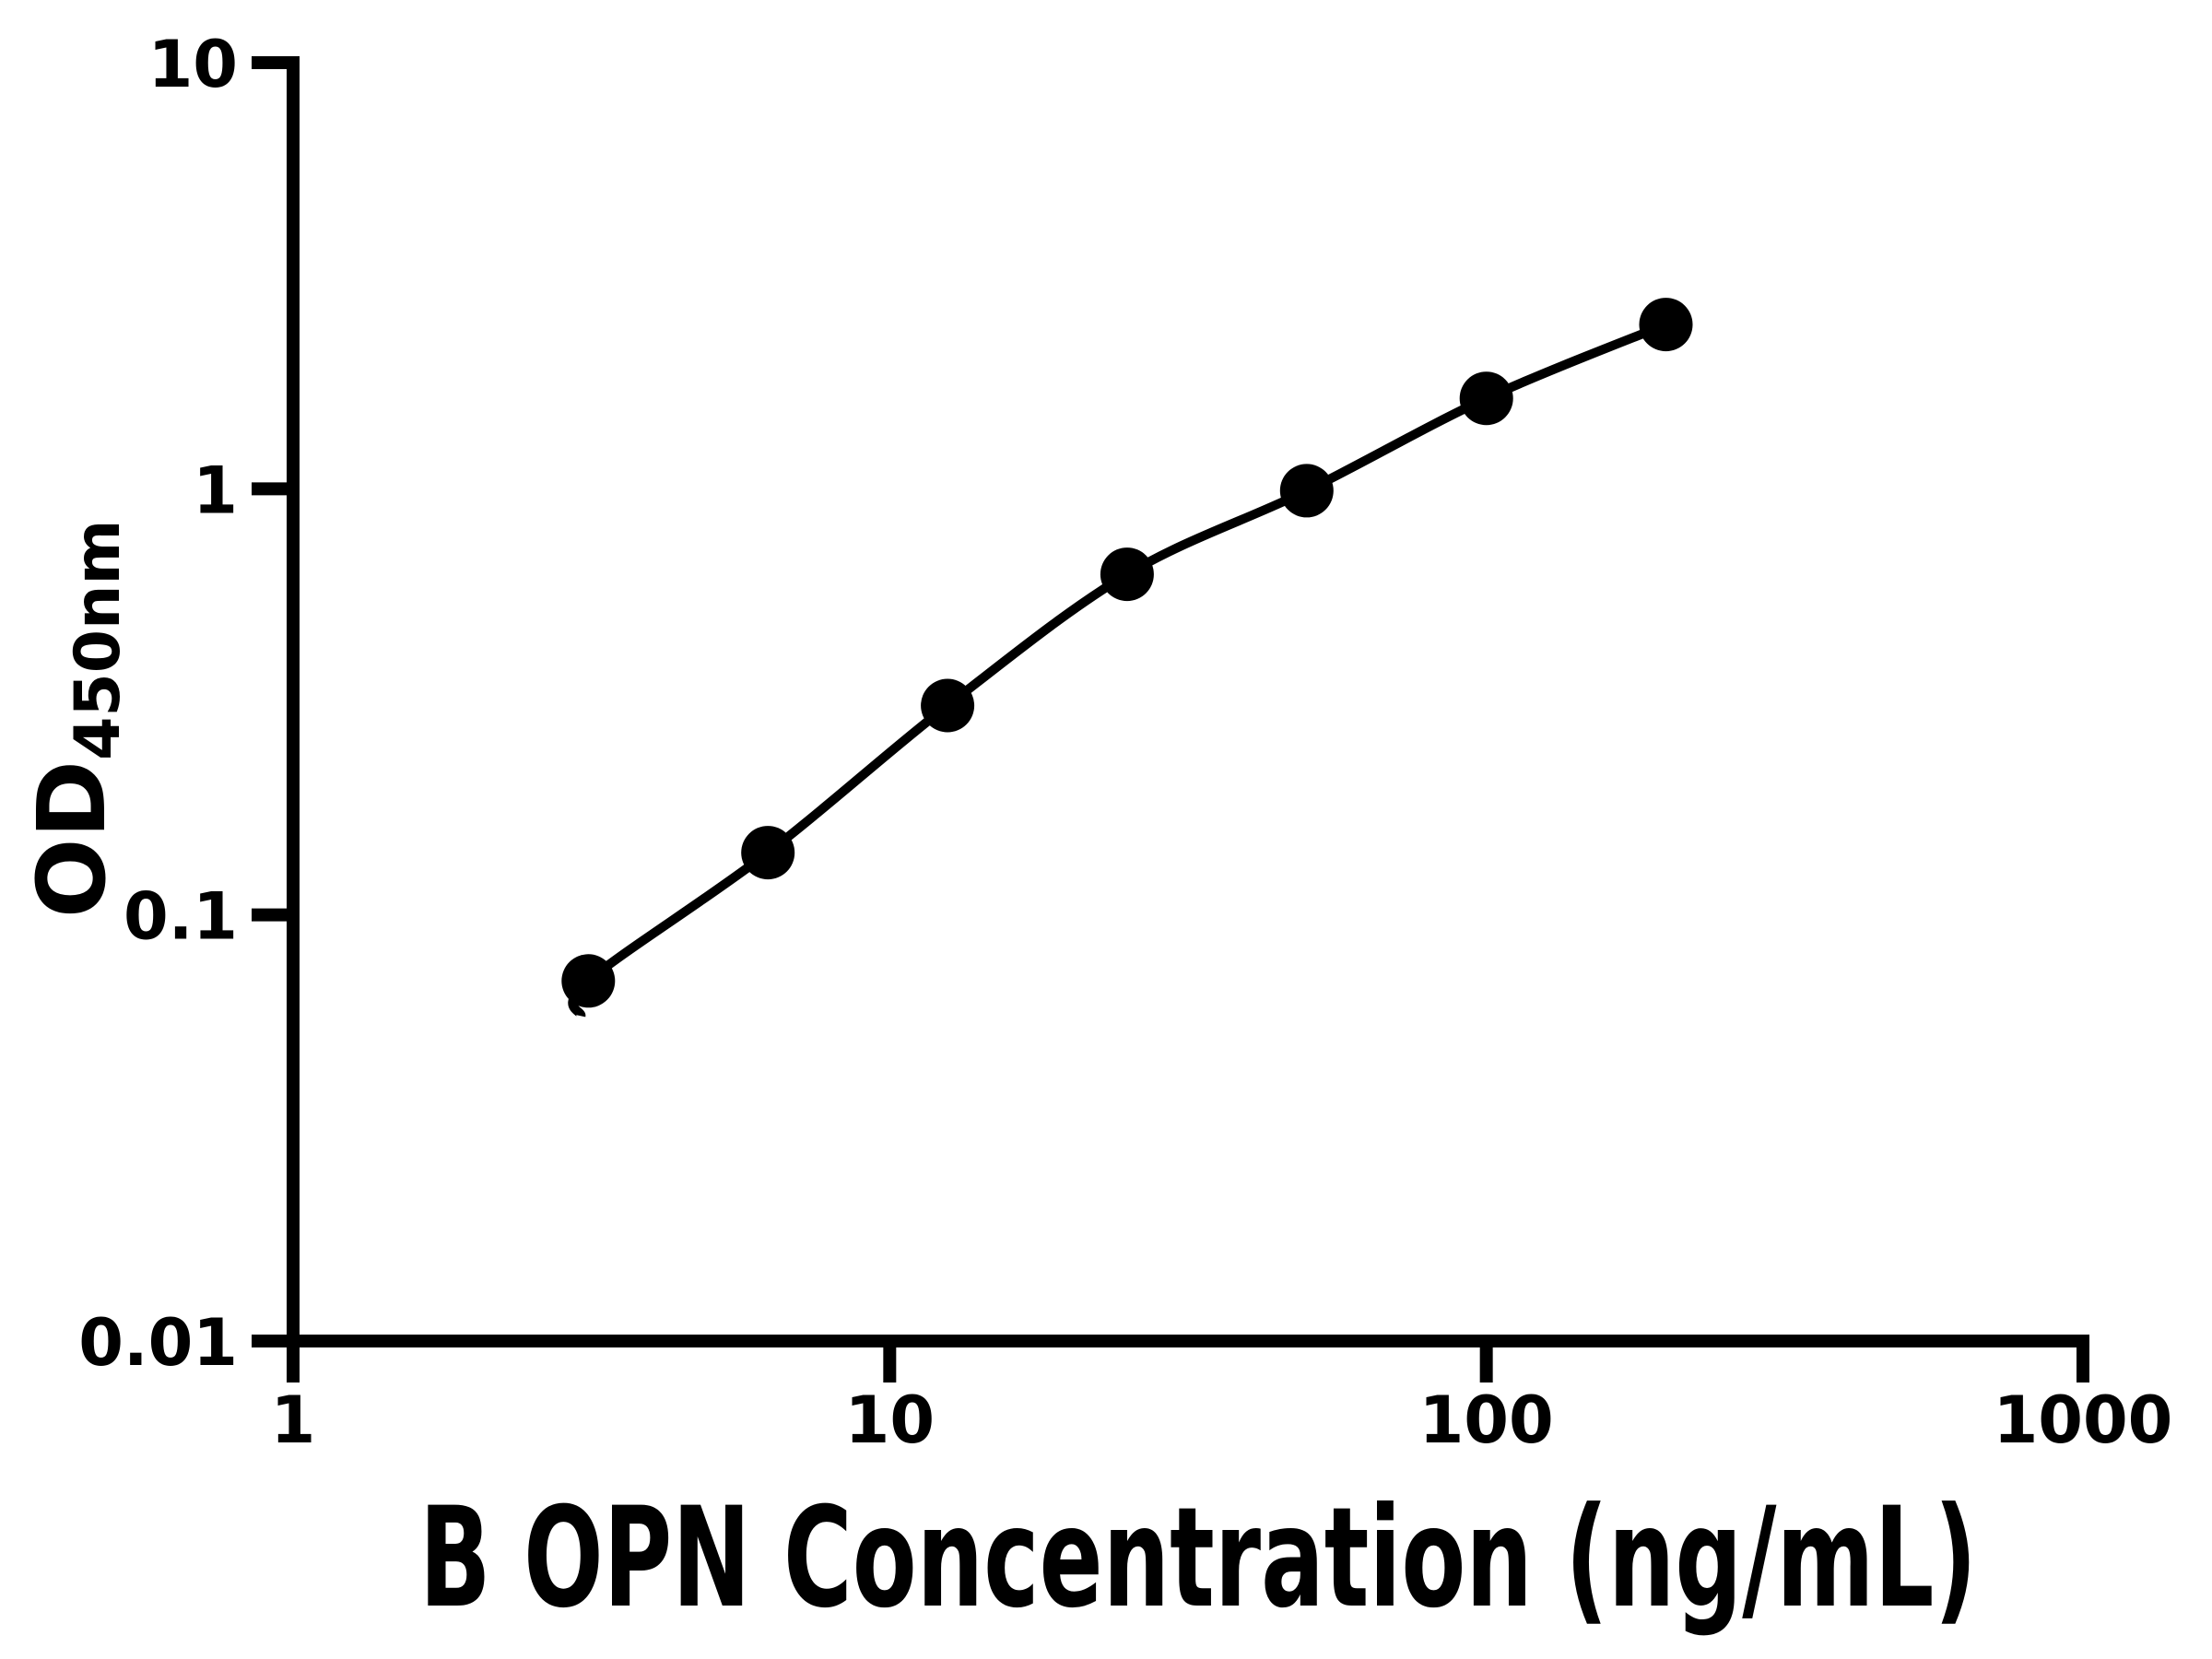  What do you see at coordinates (1198, 1558) in the screenshot?
I see `x-axis-title: B OPN Concentration (ng/mL)` at bounding box center [1198, 1558].